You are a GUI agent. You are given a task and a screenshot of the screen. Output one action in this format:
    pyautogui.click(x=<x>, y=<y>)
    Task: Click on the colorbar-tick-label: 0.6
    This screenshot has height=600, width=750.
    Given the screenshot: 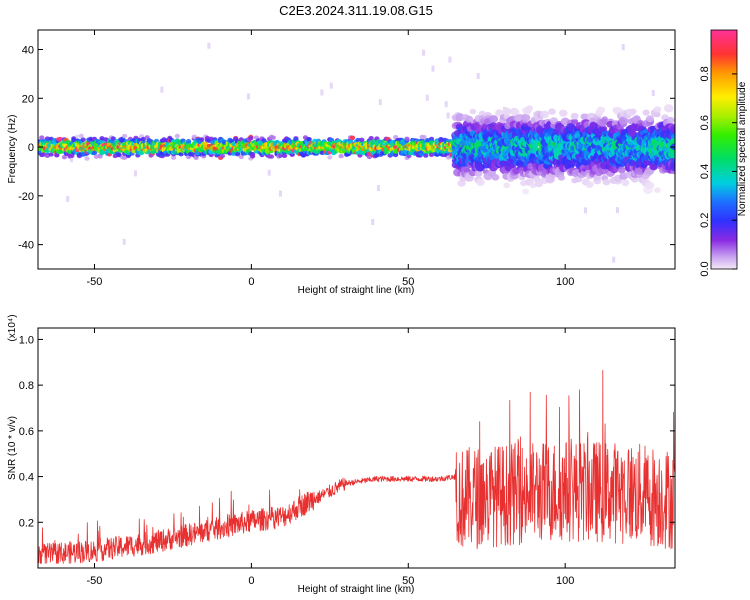 What is the action you would take?
    pyautogui.click(x=705, y=122)
    